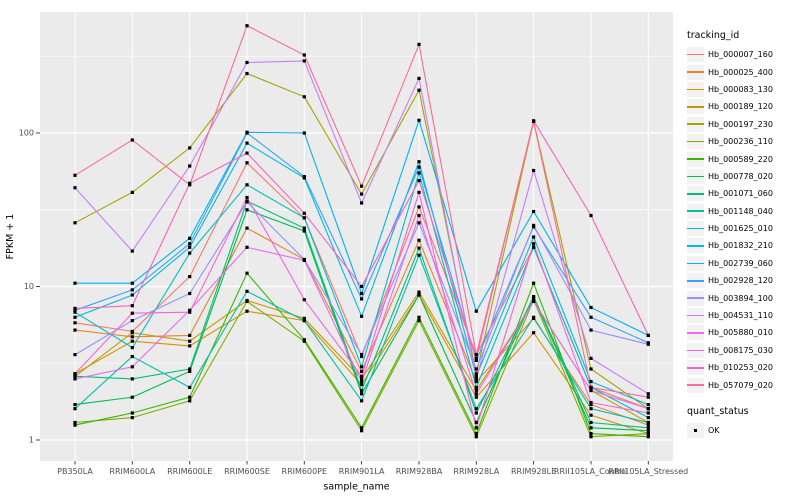  What do you see at coordinates (743, 158) in the screenshot?
I see `legend-entry: Hb_000589_220` at bounding box center [743, 158].